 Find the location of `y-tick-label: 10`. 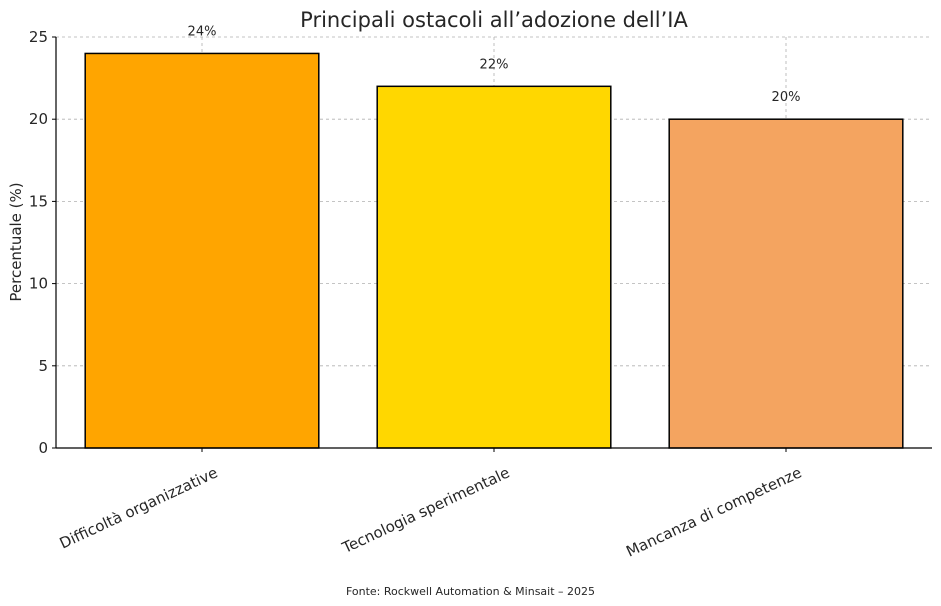

y-tick-label: 10 is located at coordinates (38, 284).